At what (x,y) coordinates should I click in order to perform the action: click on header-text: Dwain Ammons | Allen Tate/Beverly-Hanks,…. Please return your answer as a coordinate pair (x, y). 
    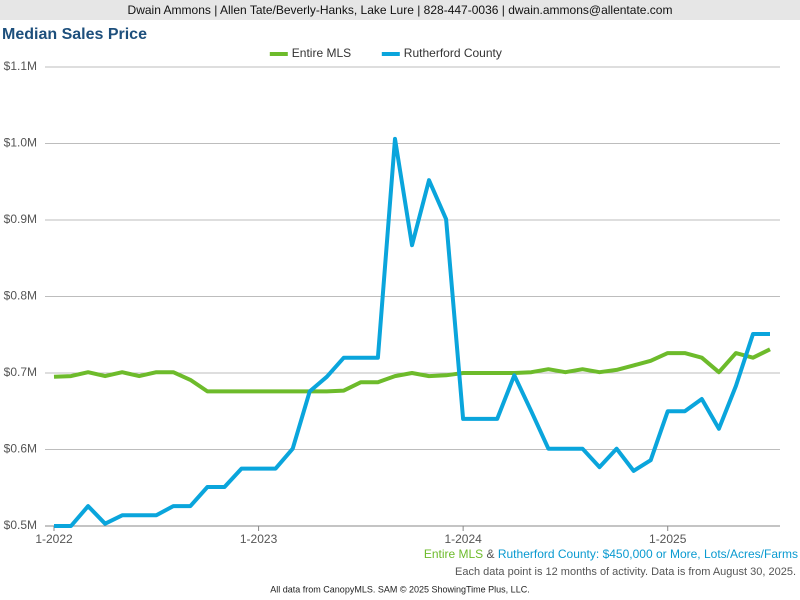
    Looking at the image, I should click on (400, 10).